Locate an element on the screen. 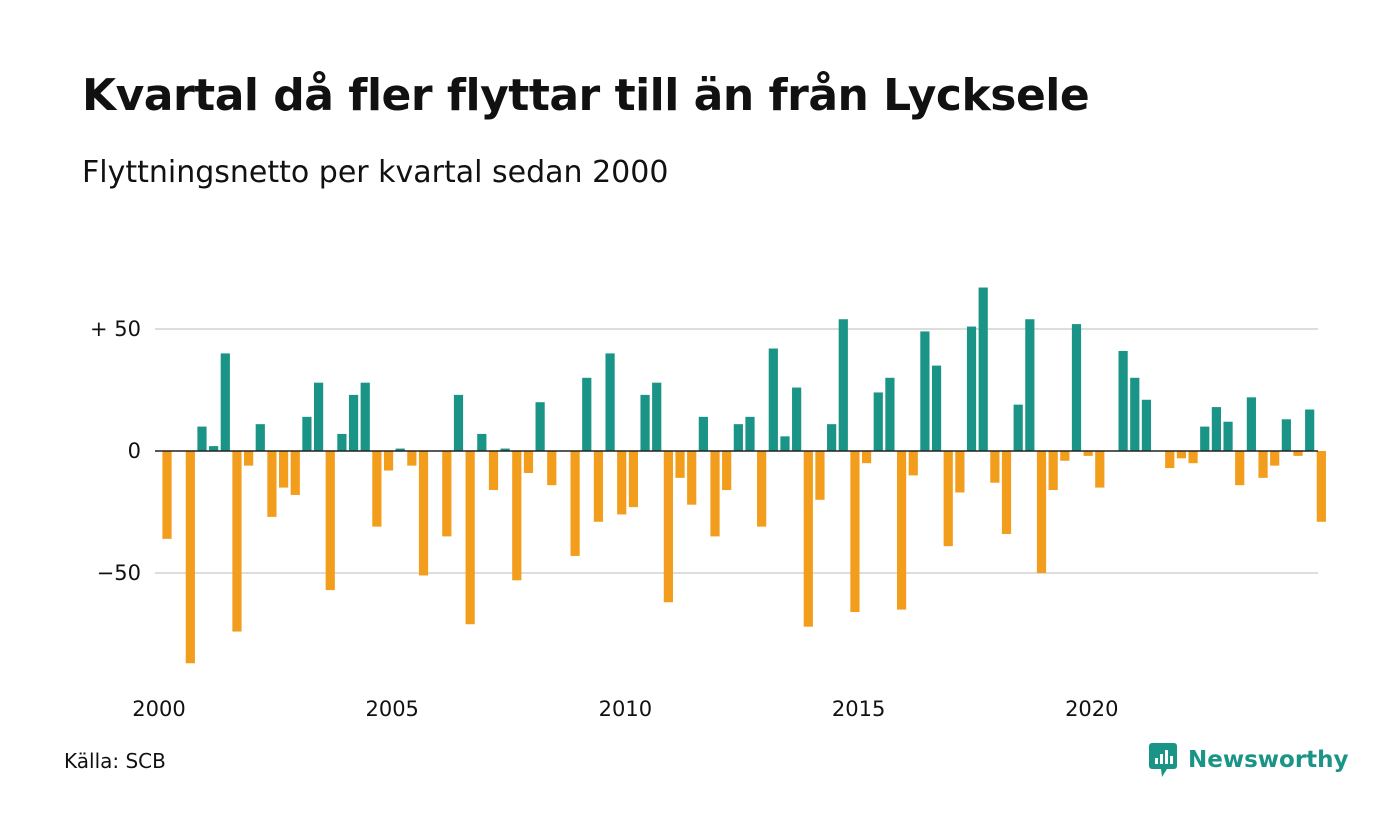 This screenshot has width=1400, height=840. brand-name: Newsworthy is located at coordinates (1268, 760).